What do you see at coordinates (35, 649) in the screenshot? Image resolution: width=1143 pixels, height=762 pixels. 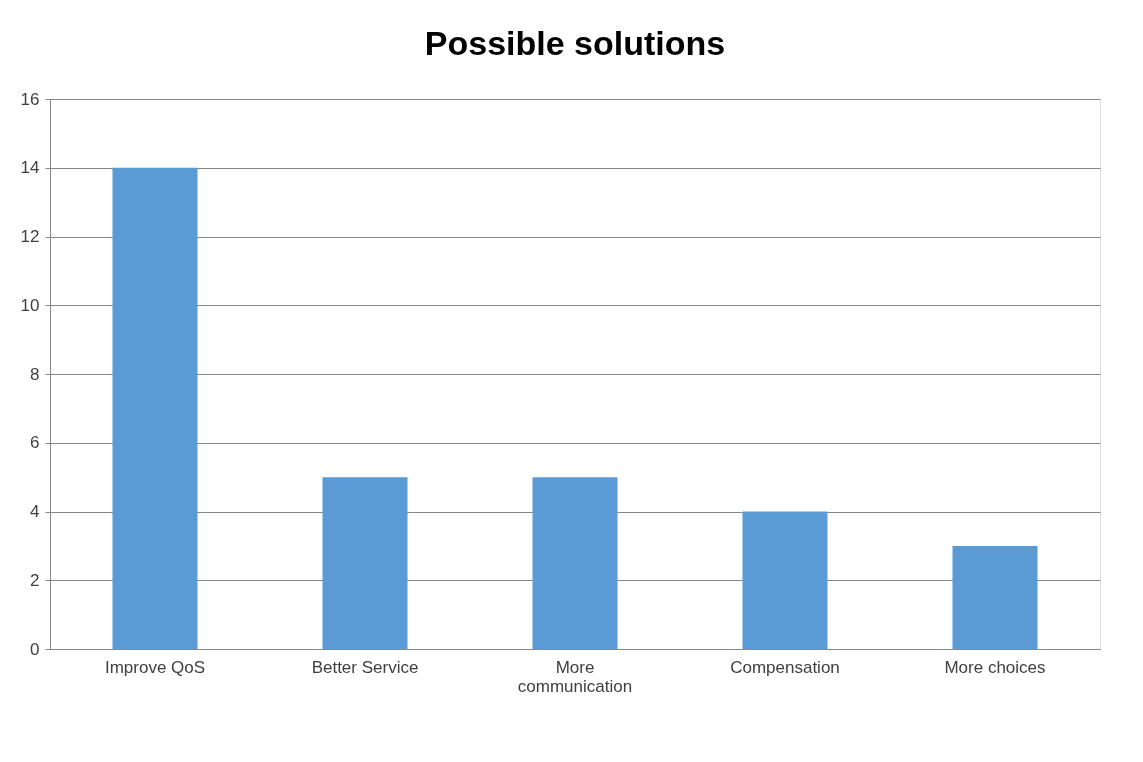 I see `y-tick-label: 0` at bounding box center [35, 649].